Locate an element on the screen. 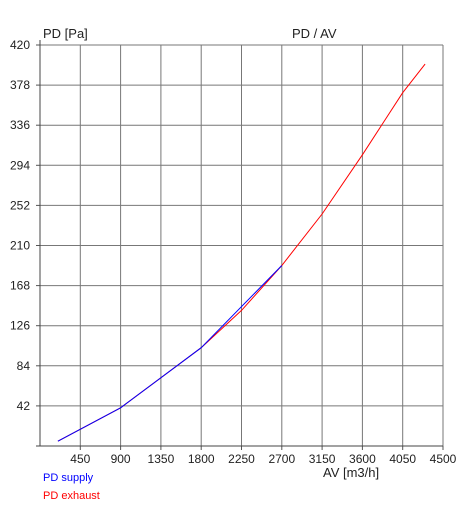 Image resolution: width=473 pixels, height=505 pixels. y-tick-label-168: 168 is located at coordinates (20, 286).